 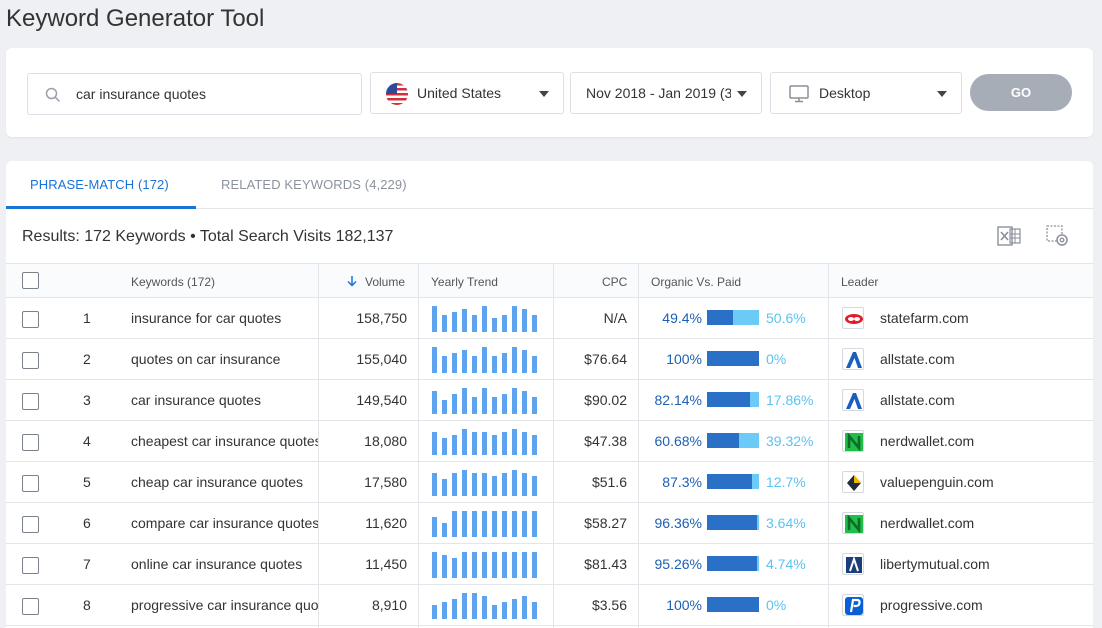 What do you see at coordinates (935, 564) in the screenshot?
I see `leader-domain-link: libertymutual.com` at bounding box center [935, 564].